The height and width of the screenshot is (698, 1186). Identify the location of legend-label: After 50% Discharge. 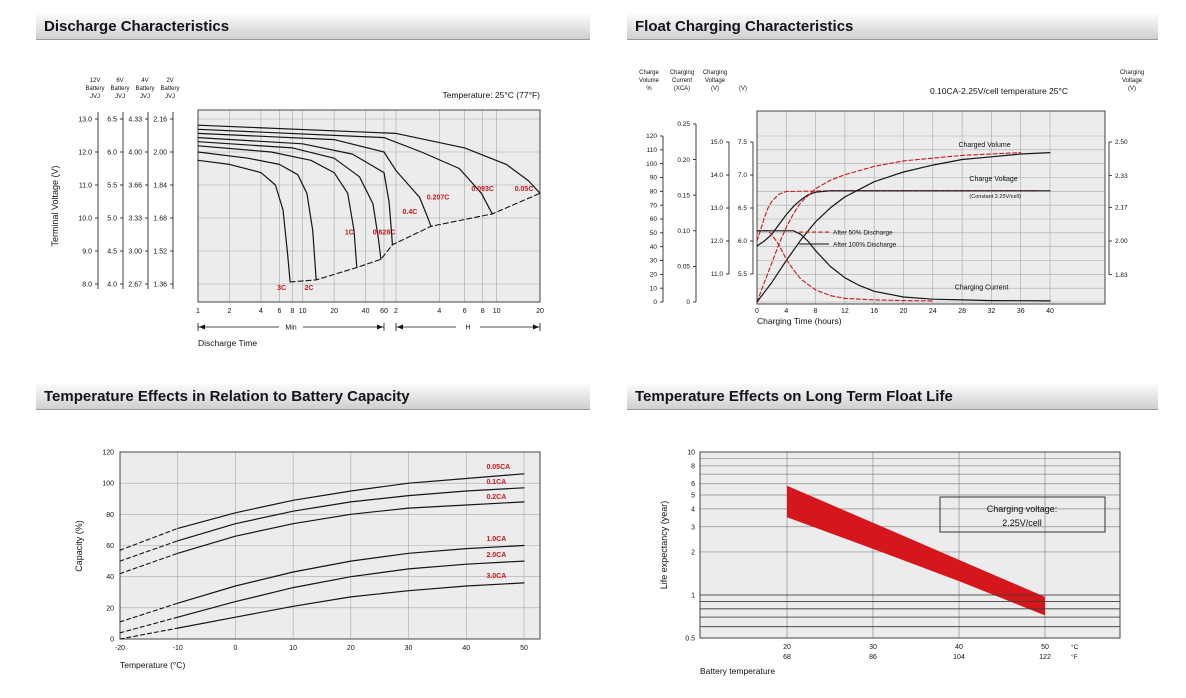
(863, 233).